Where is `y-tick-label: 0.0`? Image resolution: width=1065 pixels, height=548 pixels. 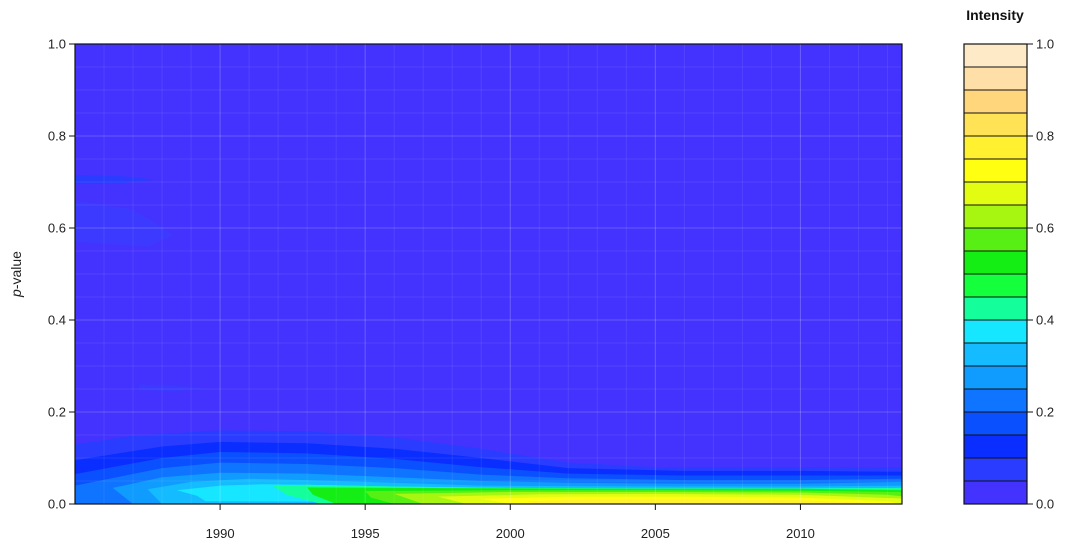 y-tick-label: 0.0 is located at coordinates (57, 504).